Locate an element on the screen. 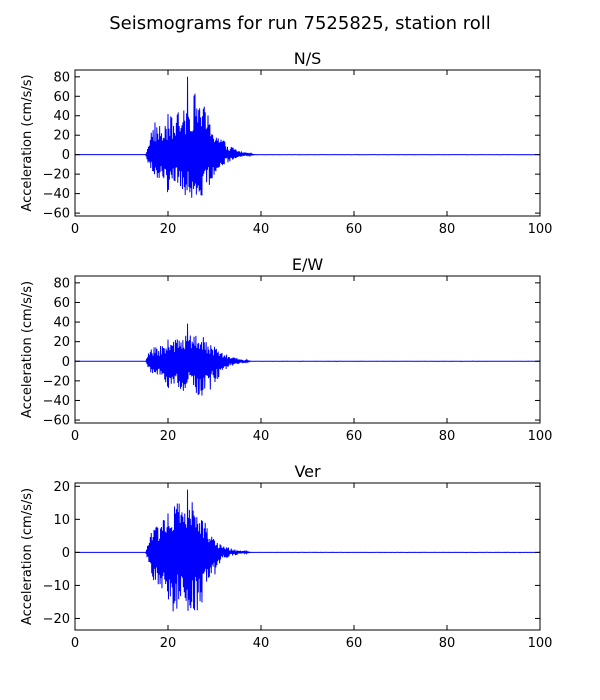  y-tick-label: −10 is located at coordinates (56, 586).